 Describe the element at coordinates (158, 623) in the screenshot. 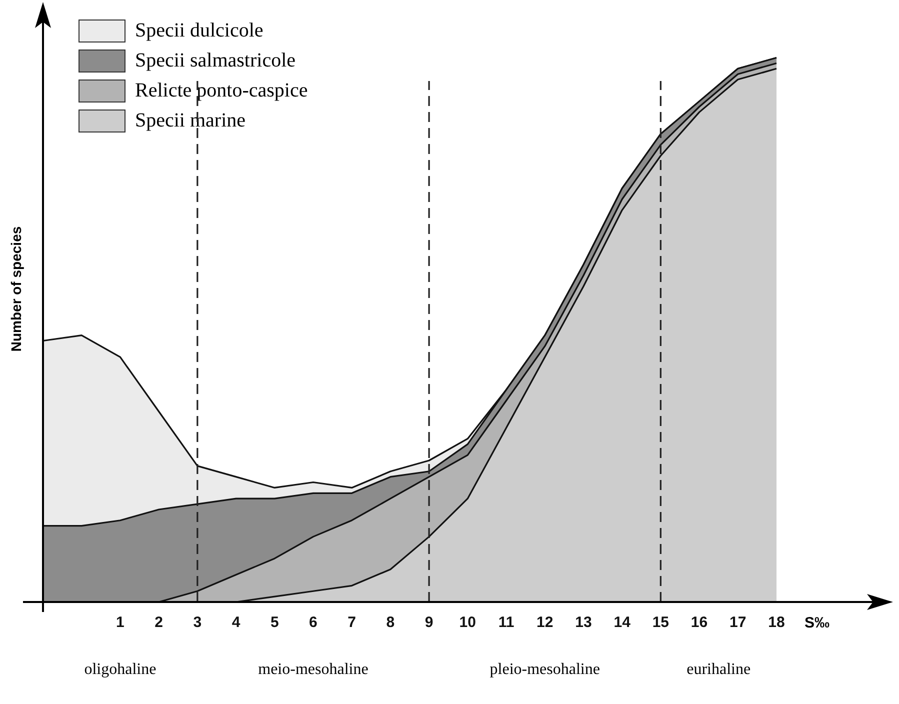

I see `x-tick-label: 2` at that location.